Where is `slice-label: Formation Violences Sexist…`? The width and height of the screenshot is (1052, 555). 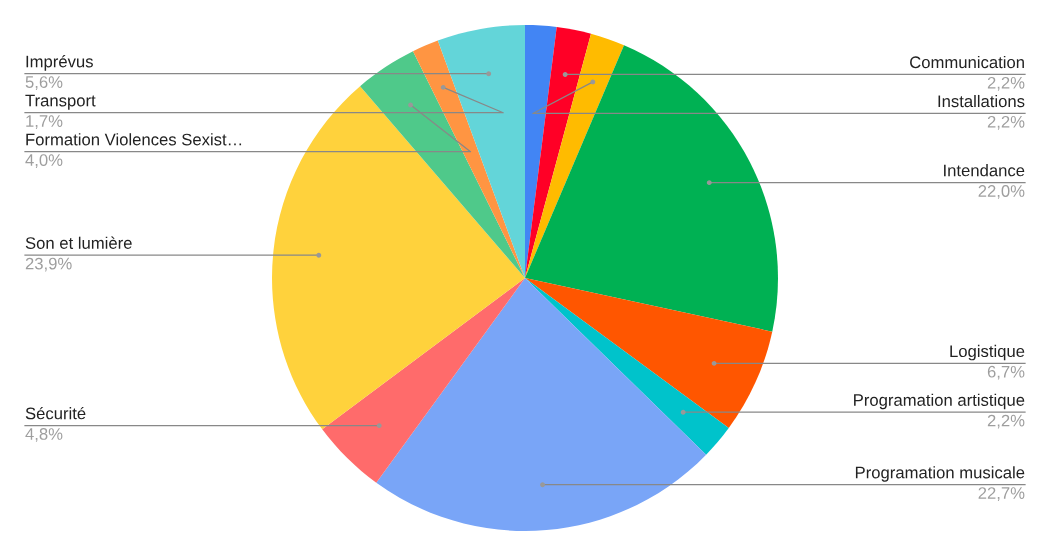 slice-label: Formation Violences Sexist… is located at coordinates (134, 139).